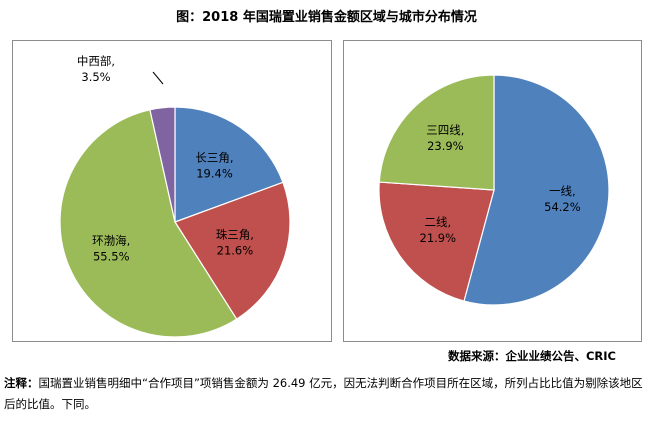 The height and width of the screenshot is (426, 653). What do you see at coordinates (445, 130) in the screenshot?
I see `slice-category-label: 三四线,` at bounding box center [445, 130].